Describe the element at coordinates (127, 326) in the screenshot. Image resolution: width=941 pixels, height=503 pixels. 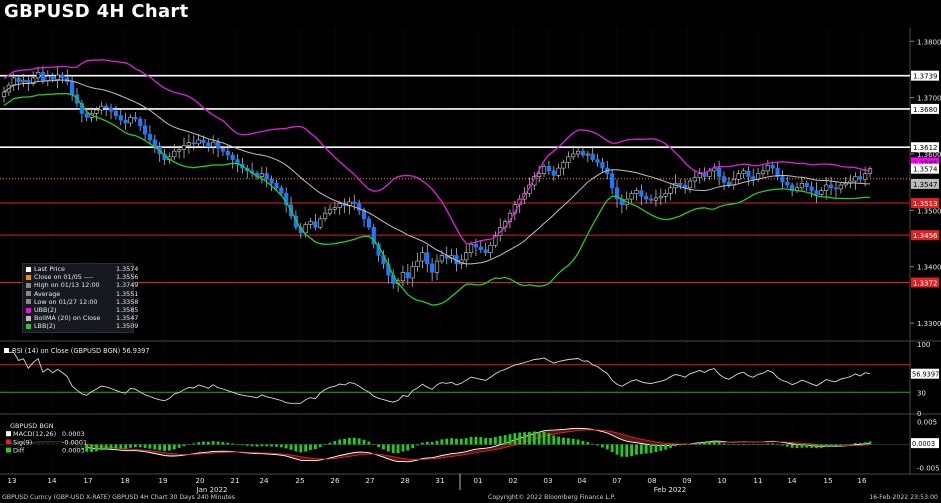
I see `legend-value: 1.3509` at that location.